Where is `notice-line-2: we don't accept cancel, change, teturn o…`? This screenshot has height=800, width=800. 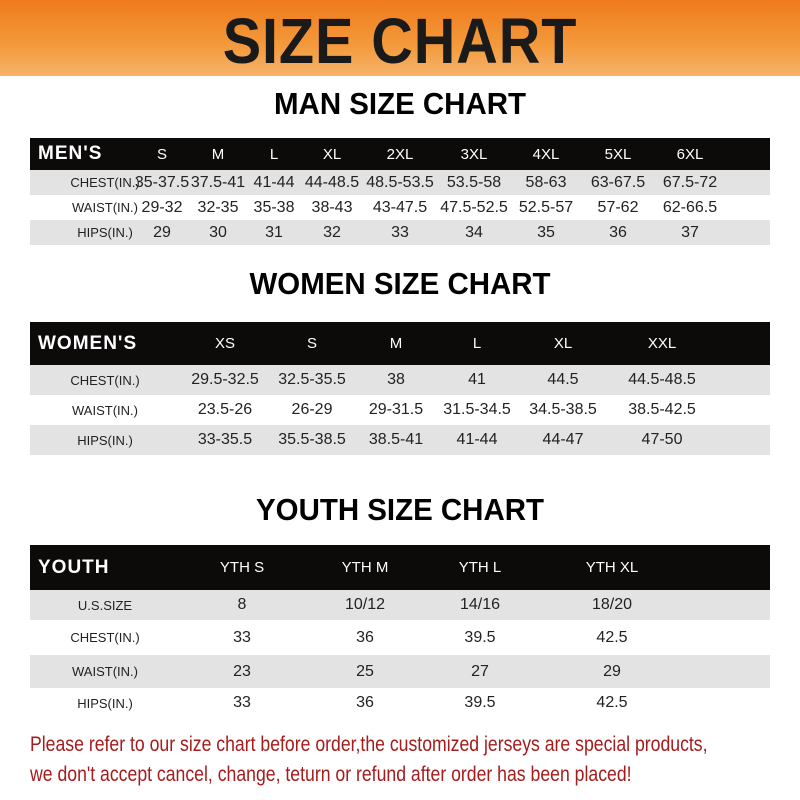 notice-line-2: we don't accept cancel, change, teturn o… is located at coordinates (331, 774).